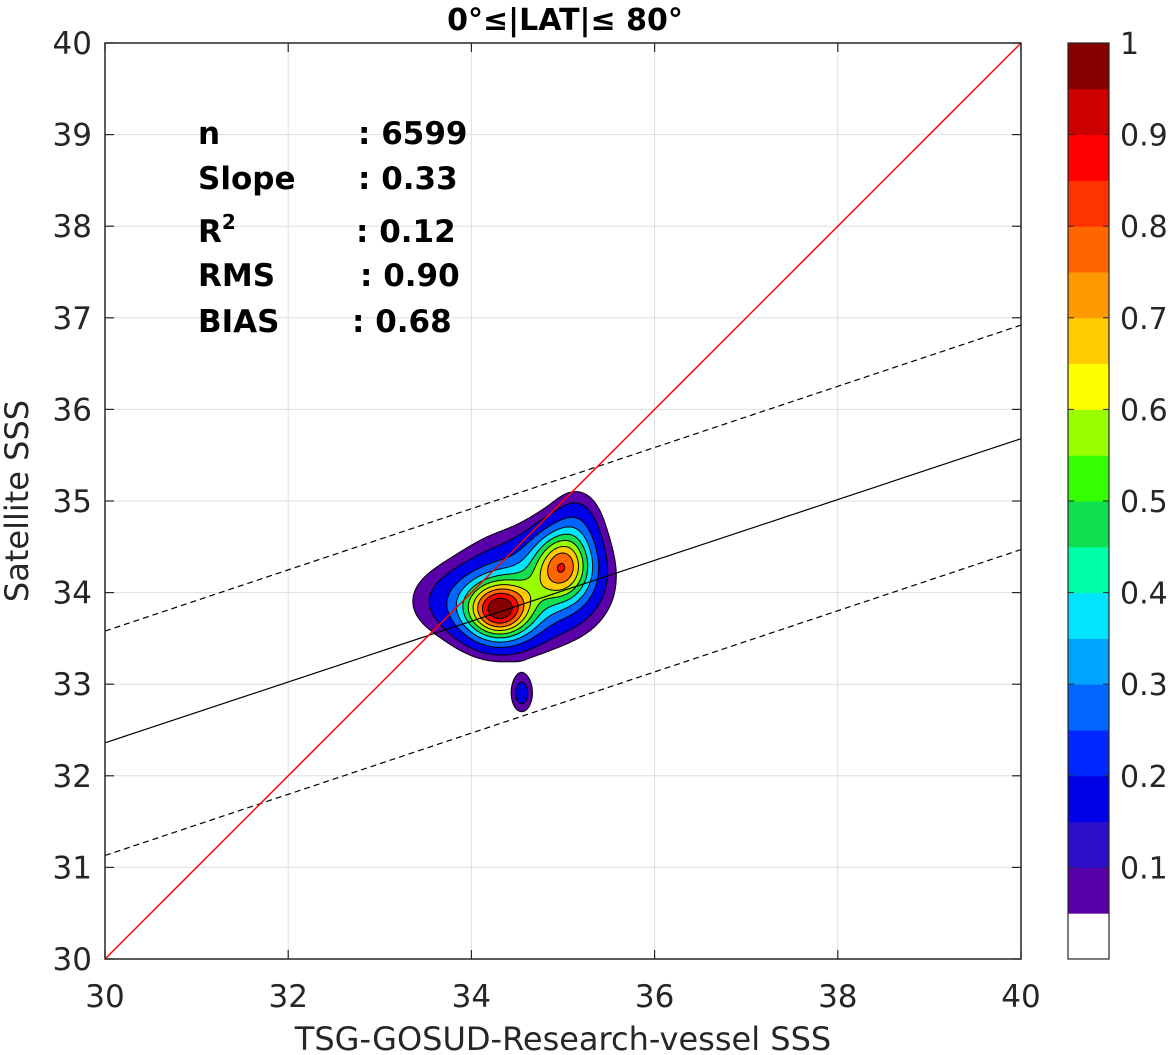  I want to click on colorbar-tick-label: 0.5, so click(1144, 502).